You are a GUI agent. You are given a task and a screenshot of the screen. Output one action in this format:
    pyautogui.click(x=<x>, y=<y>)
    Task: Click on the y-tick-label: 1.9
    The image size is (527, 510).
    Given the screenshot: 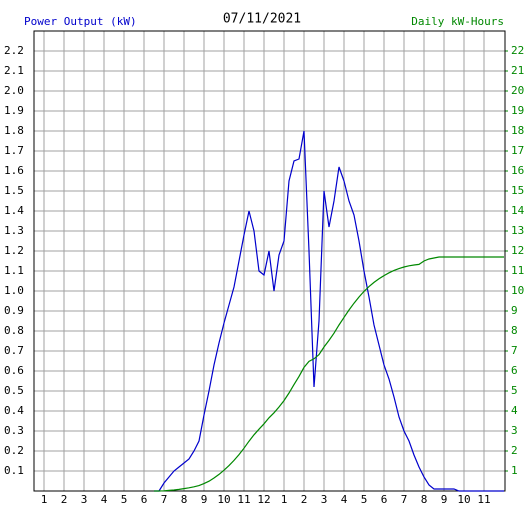 What is the action you would take?
    pyautogui.click(x=14, y=110)
    